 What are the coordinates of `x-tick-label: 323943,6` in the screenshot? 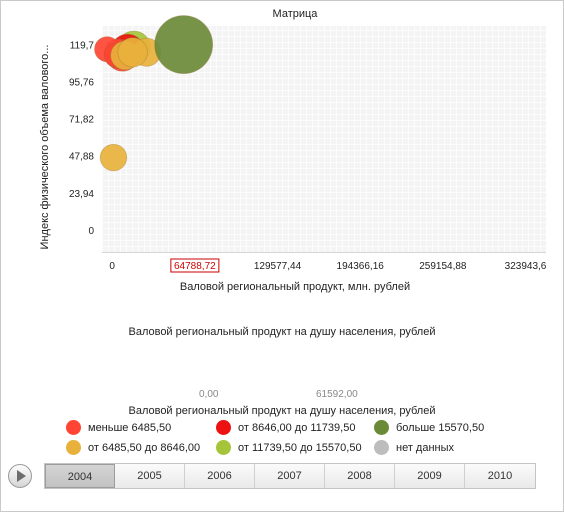 It's located at (526, 266).